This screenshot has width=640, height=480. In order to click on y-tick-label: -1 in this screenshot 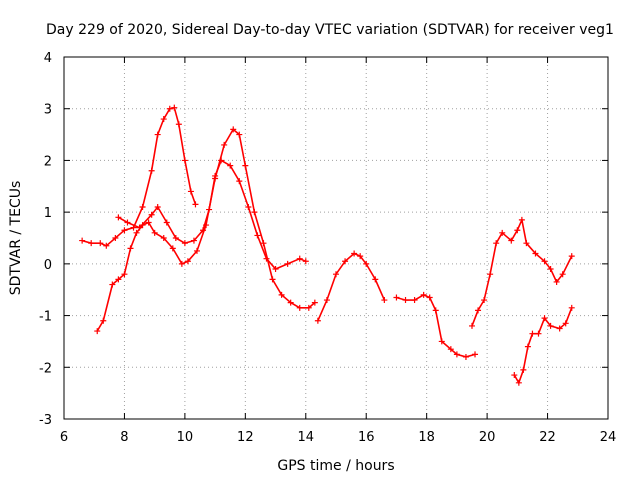, I will do `click(45, 317)`.